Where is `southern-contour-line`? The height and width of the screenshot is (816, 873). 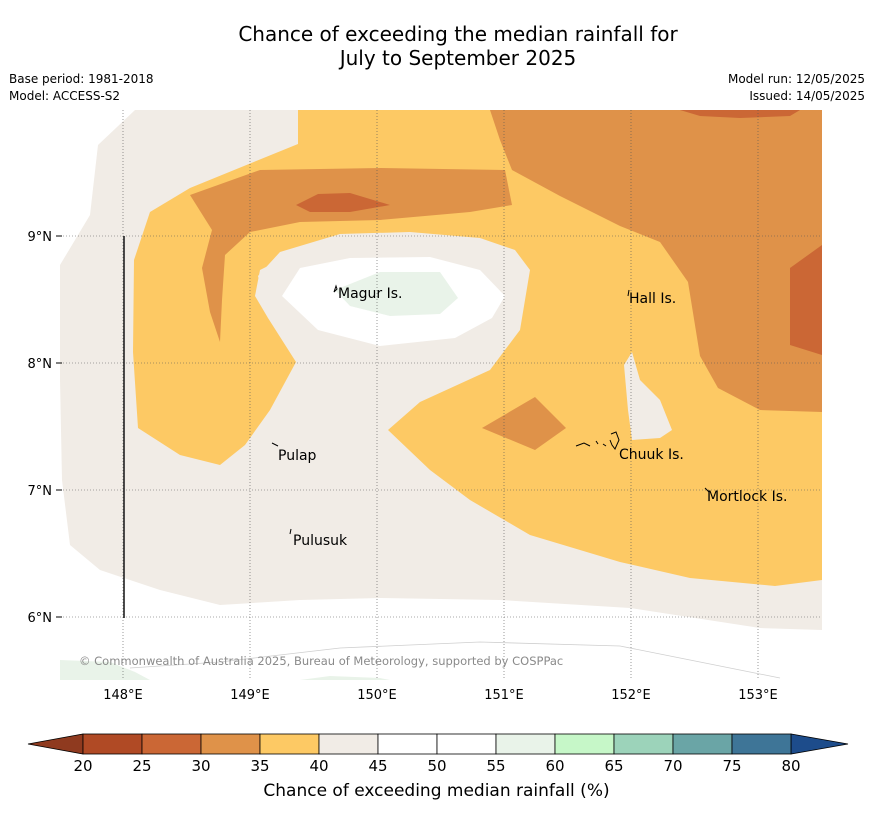 southern-contour-line is located at coordinates (455, 660).